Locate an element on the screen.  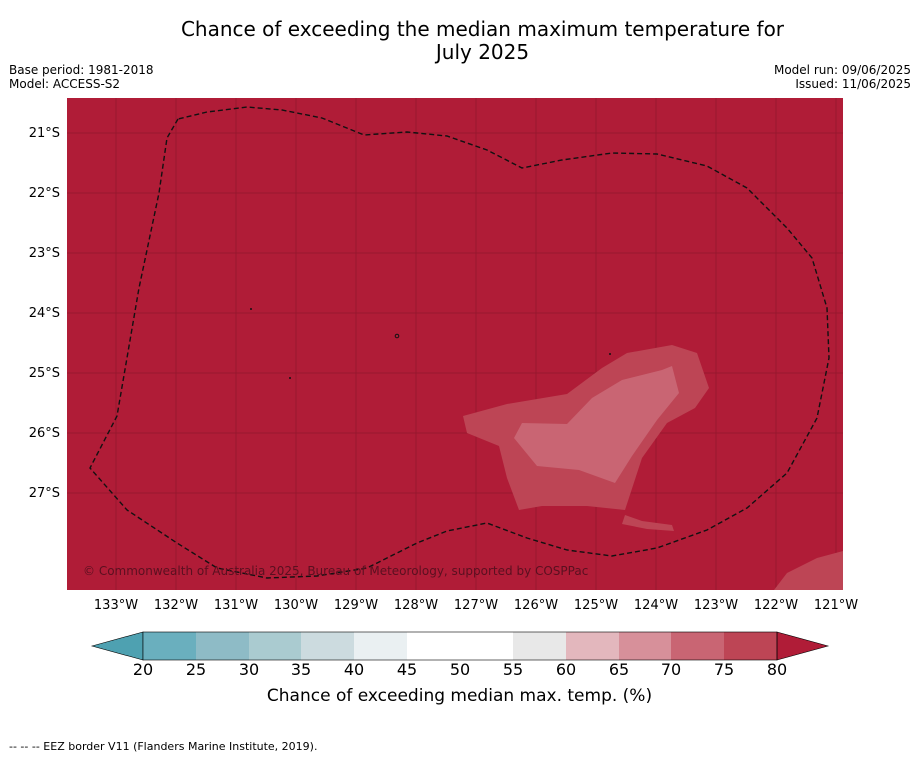
colorbar-tick: 40 is located at coordinates (354, 669).